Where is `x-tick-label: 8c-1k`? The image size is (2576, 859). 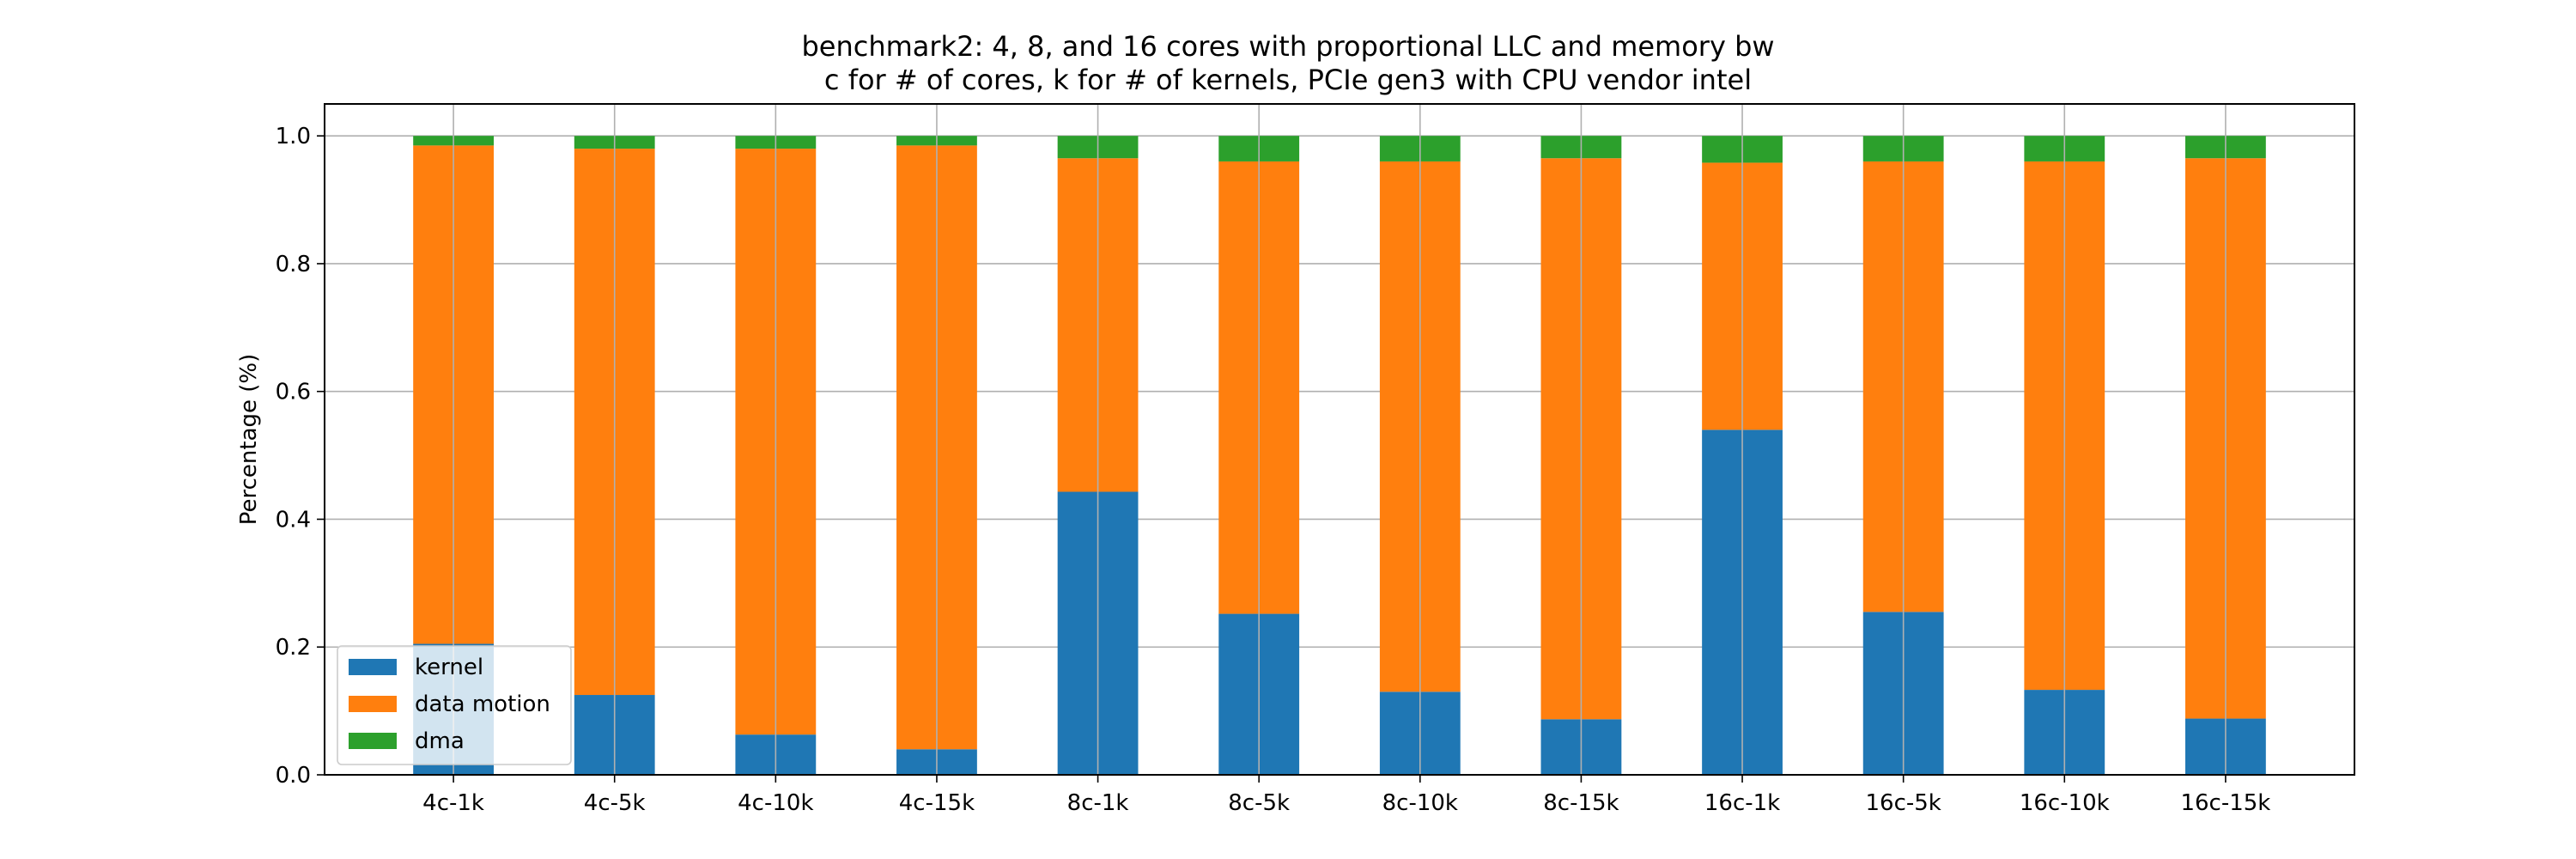 x-tick-label: 8c-1k is located at coordinates (1098, 803).